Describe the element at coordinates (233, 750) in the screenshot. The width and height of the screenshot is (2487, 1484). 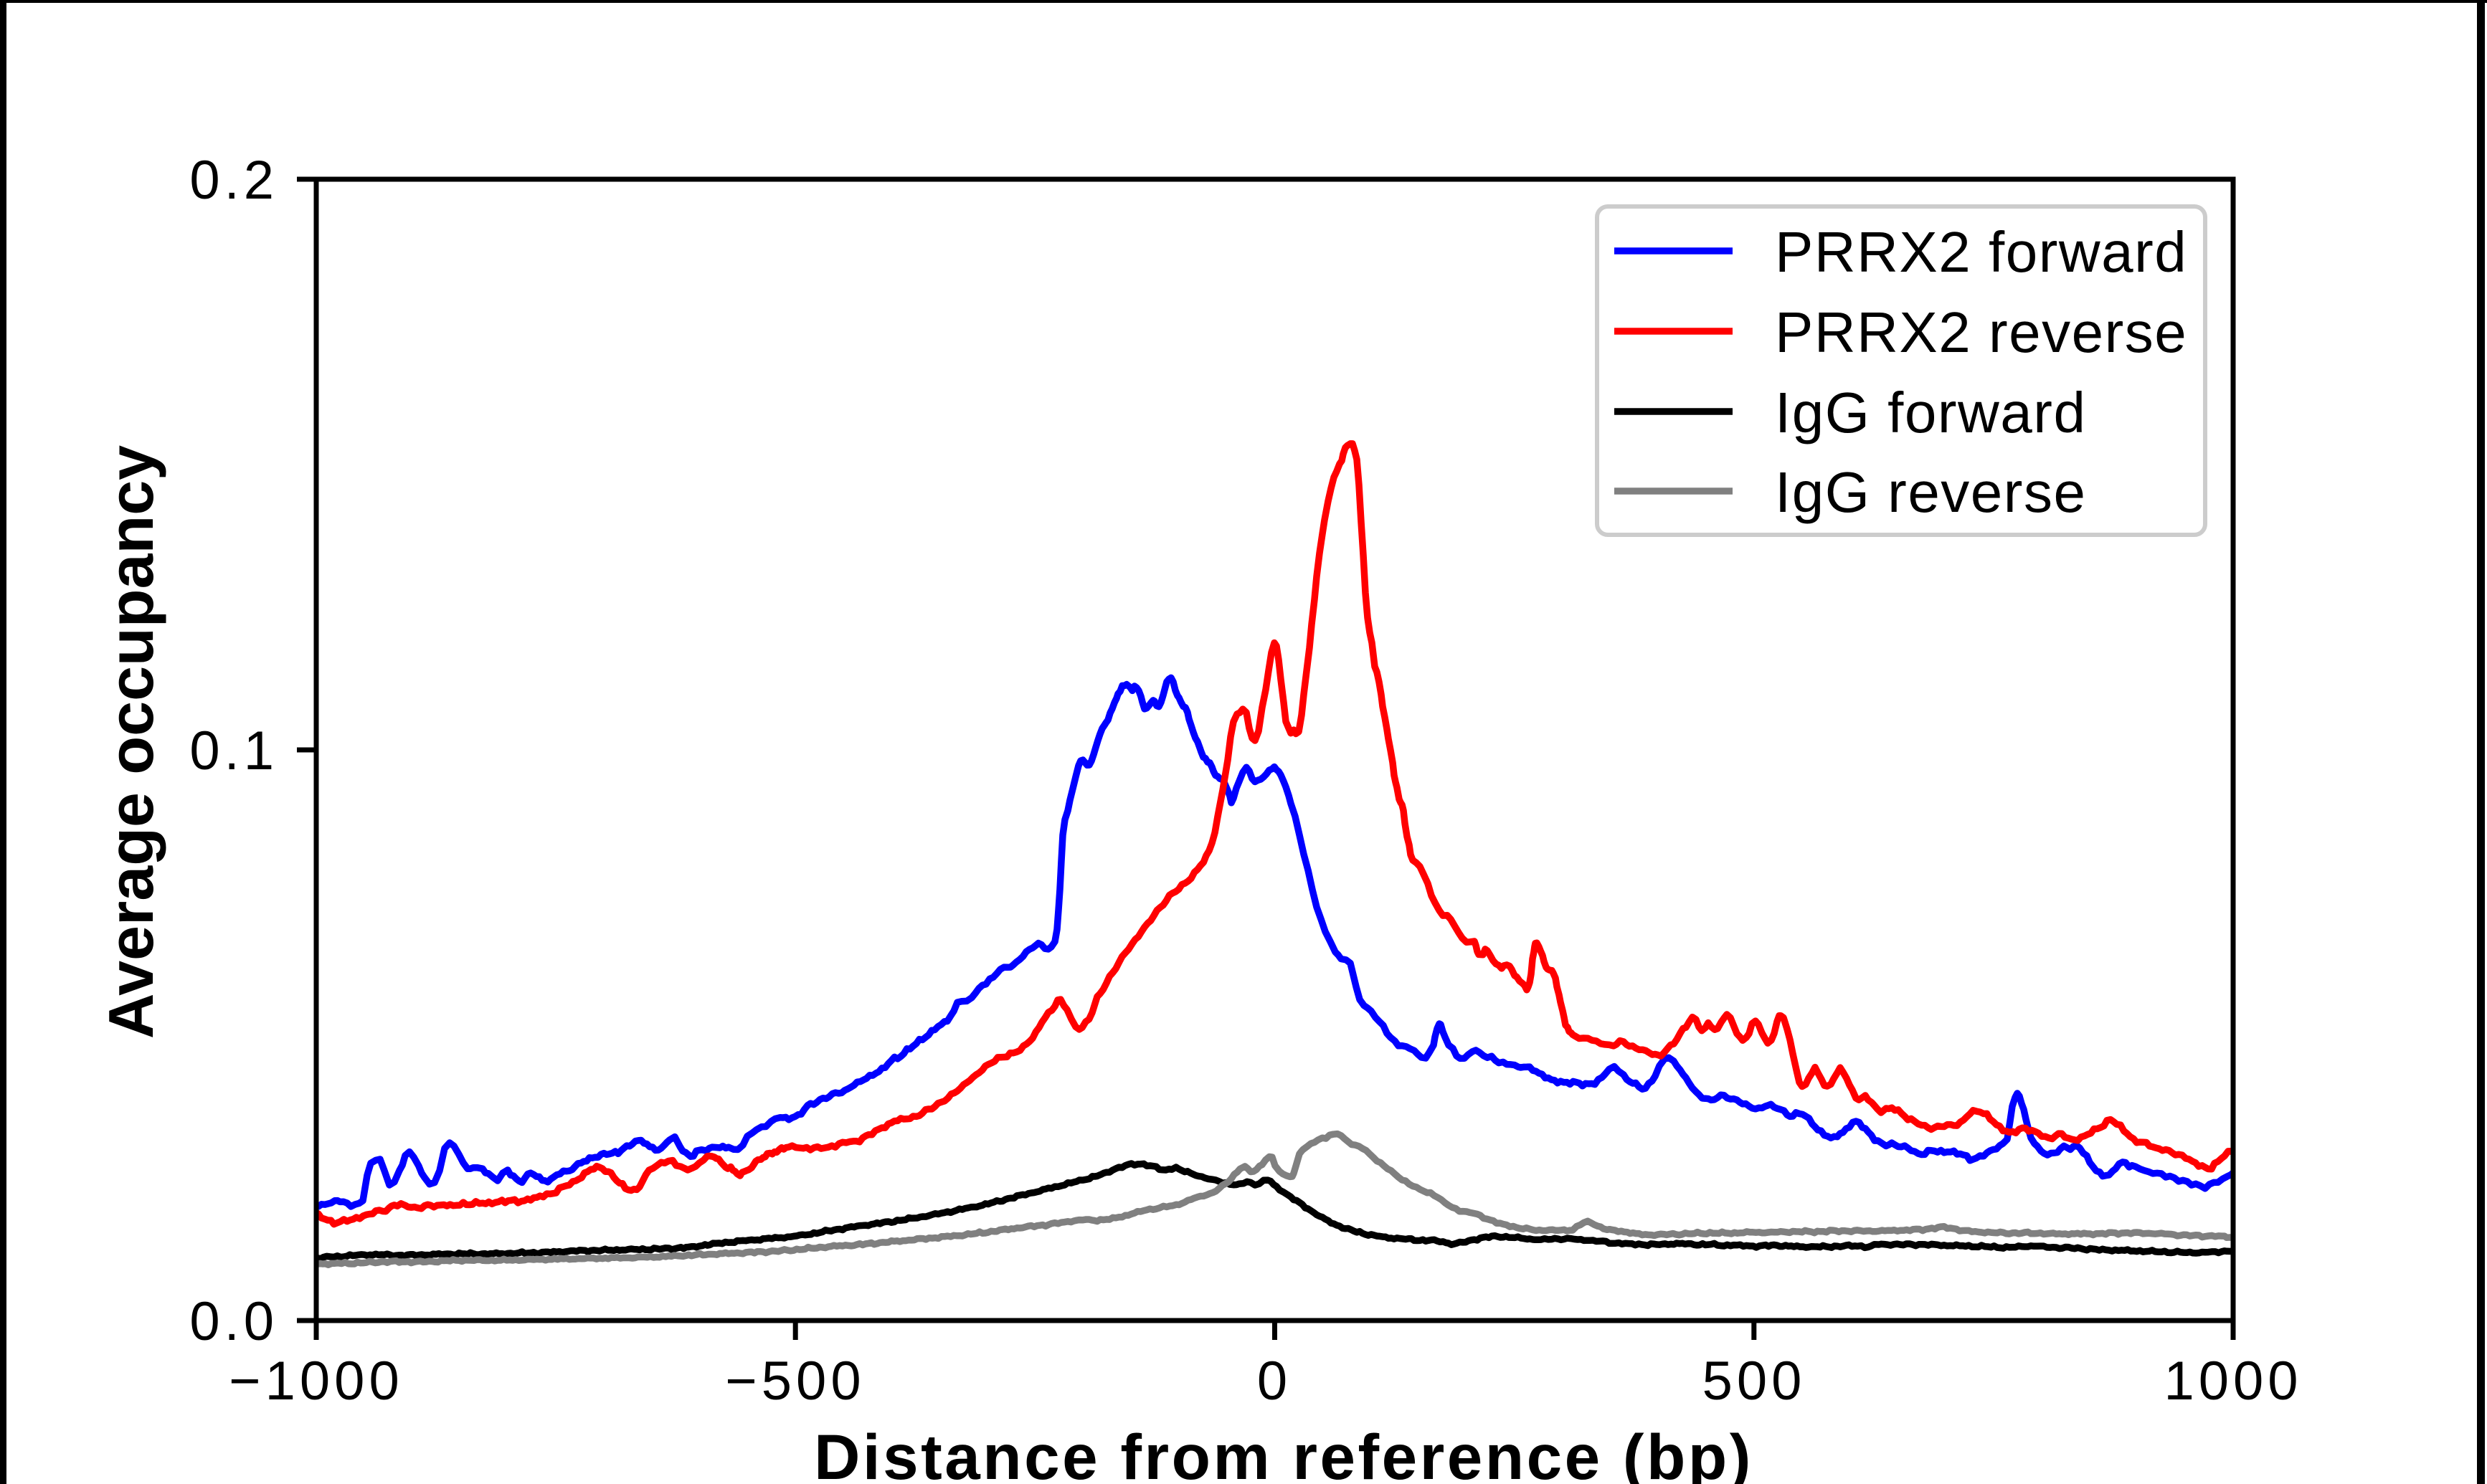
I see `svg-text: 0.1` at that location.